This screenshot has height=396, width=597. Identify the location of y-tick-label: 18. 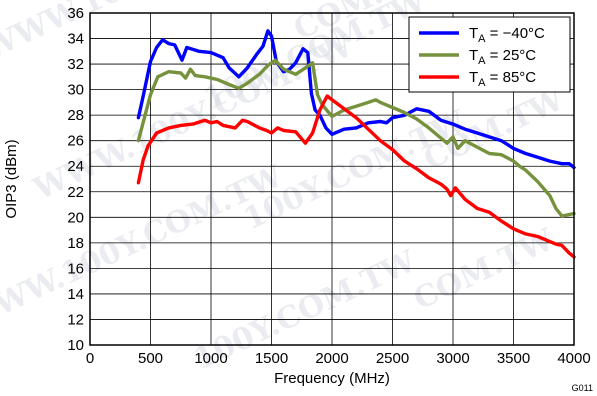
(75, 243).